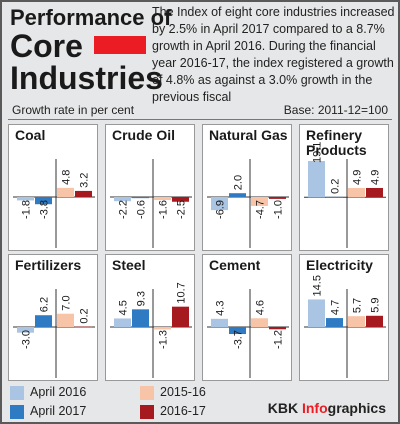 The width and height of the screenshot is (400, 424). I want to click on value-label-natural-gas-3: -1.0, so click(279, 209).